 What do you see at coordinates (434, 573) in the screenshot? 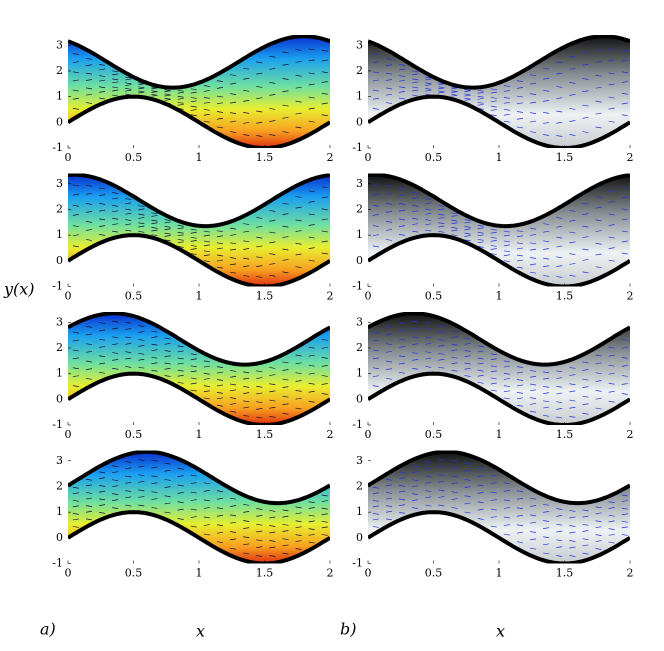
I see `x-tick-label: 0.5` at bounding box center [434, 573].